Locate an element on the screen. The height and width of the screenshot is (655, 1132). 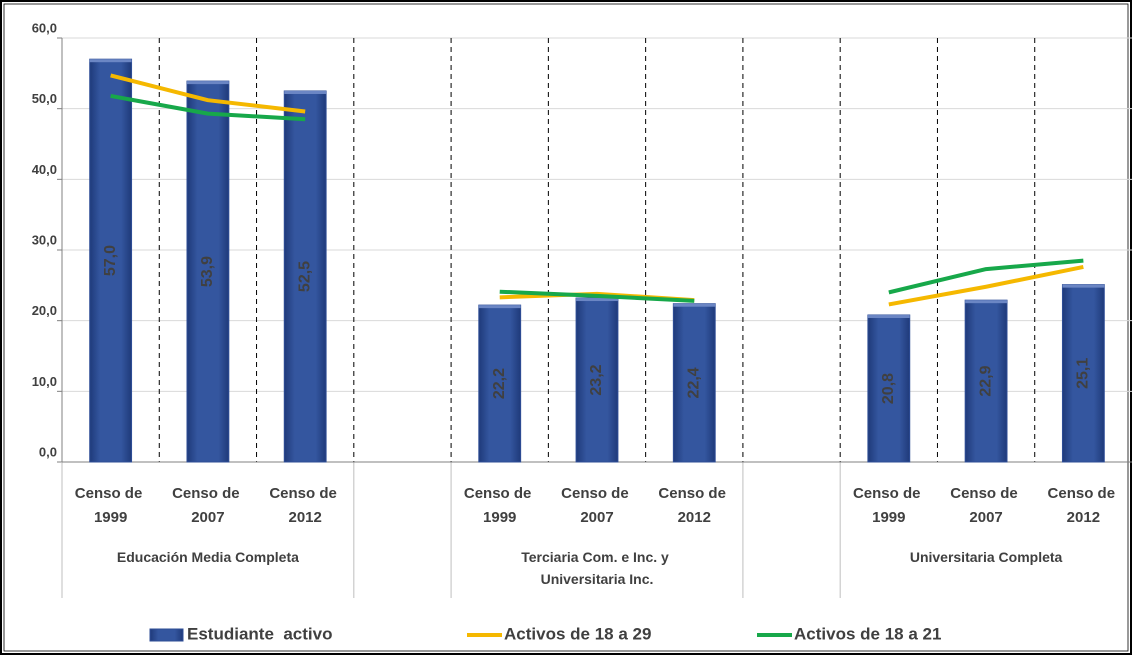
data-label: 20,8 is located at coordinates (888, 388).